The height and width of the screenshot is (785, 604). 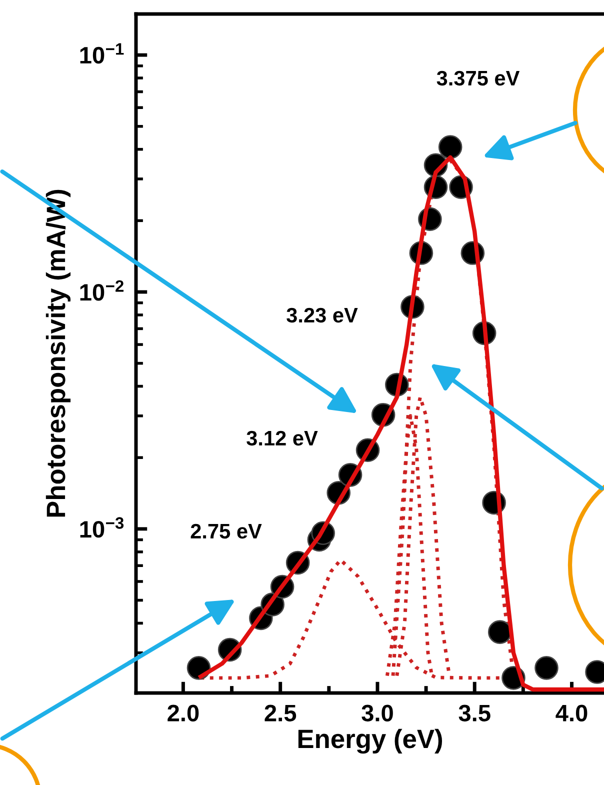 I want to click on y-tick-label: 10$^{−2}$, so click(x=102, y=290).